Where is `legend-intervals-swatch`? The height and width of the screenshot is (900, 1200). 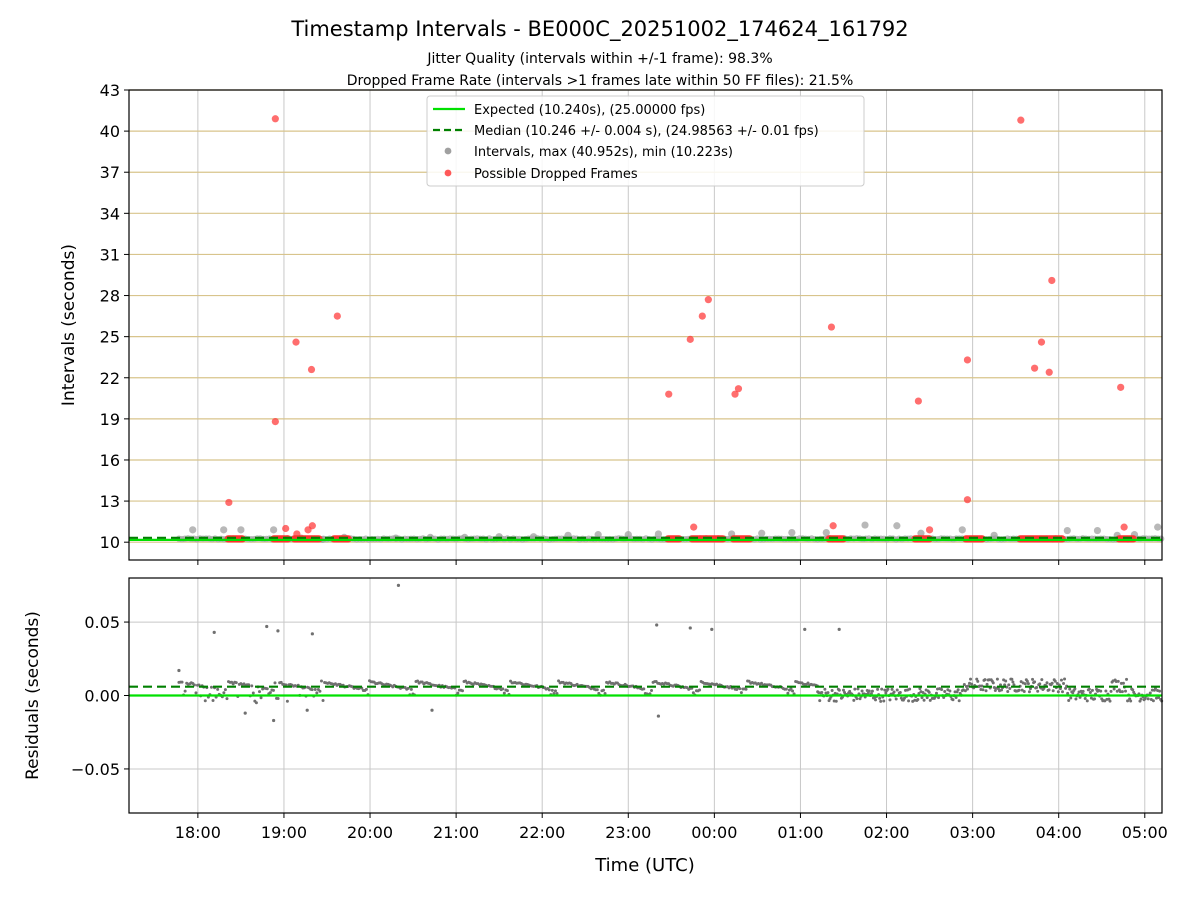
legend-intervals-swatch is located at coordinates (448, 151).